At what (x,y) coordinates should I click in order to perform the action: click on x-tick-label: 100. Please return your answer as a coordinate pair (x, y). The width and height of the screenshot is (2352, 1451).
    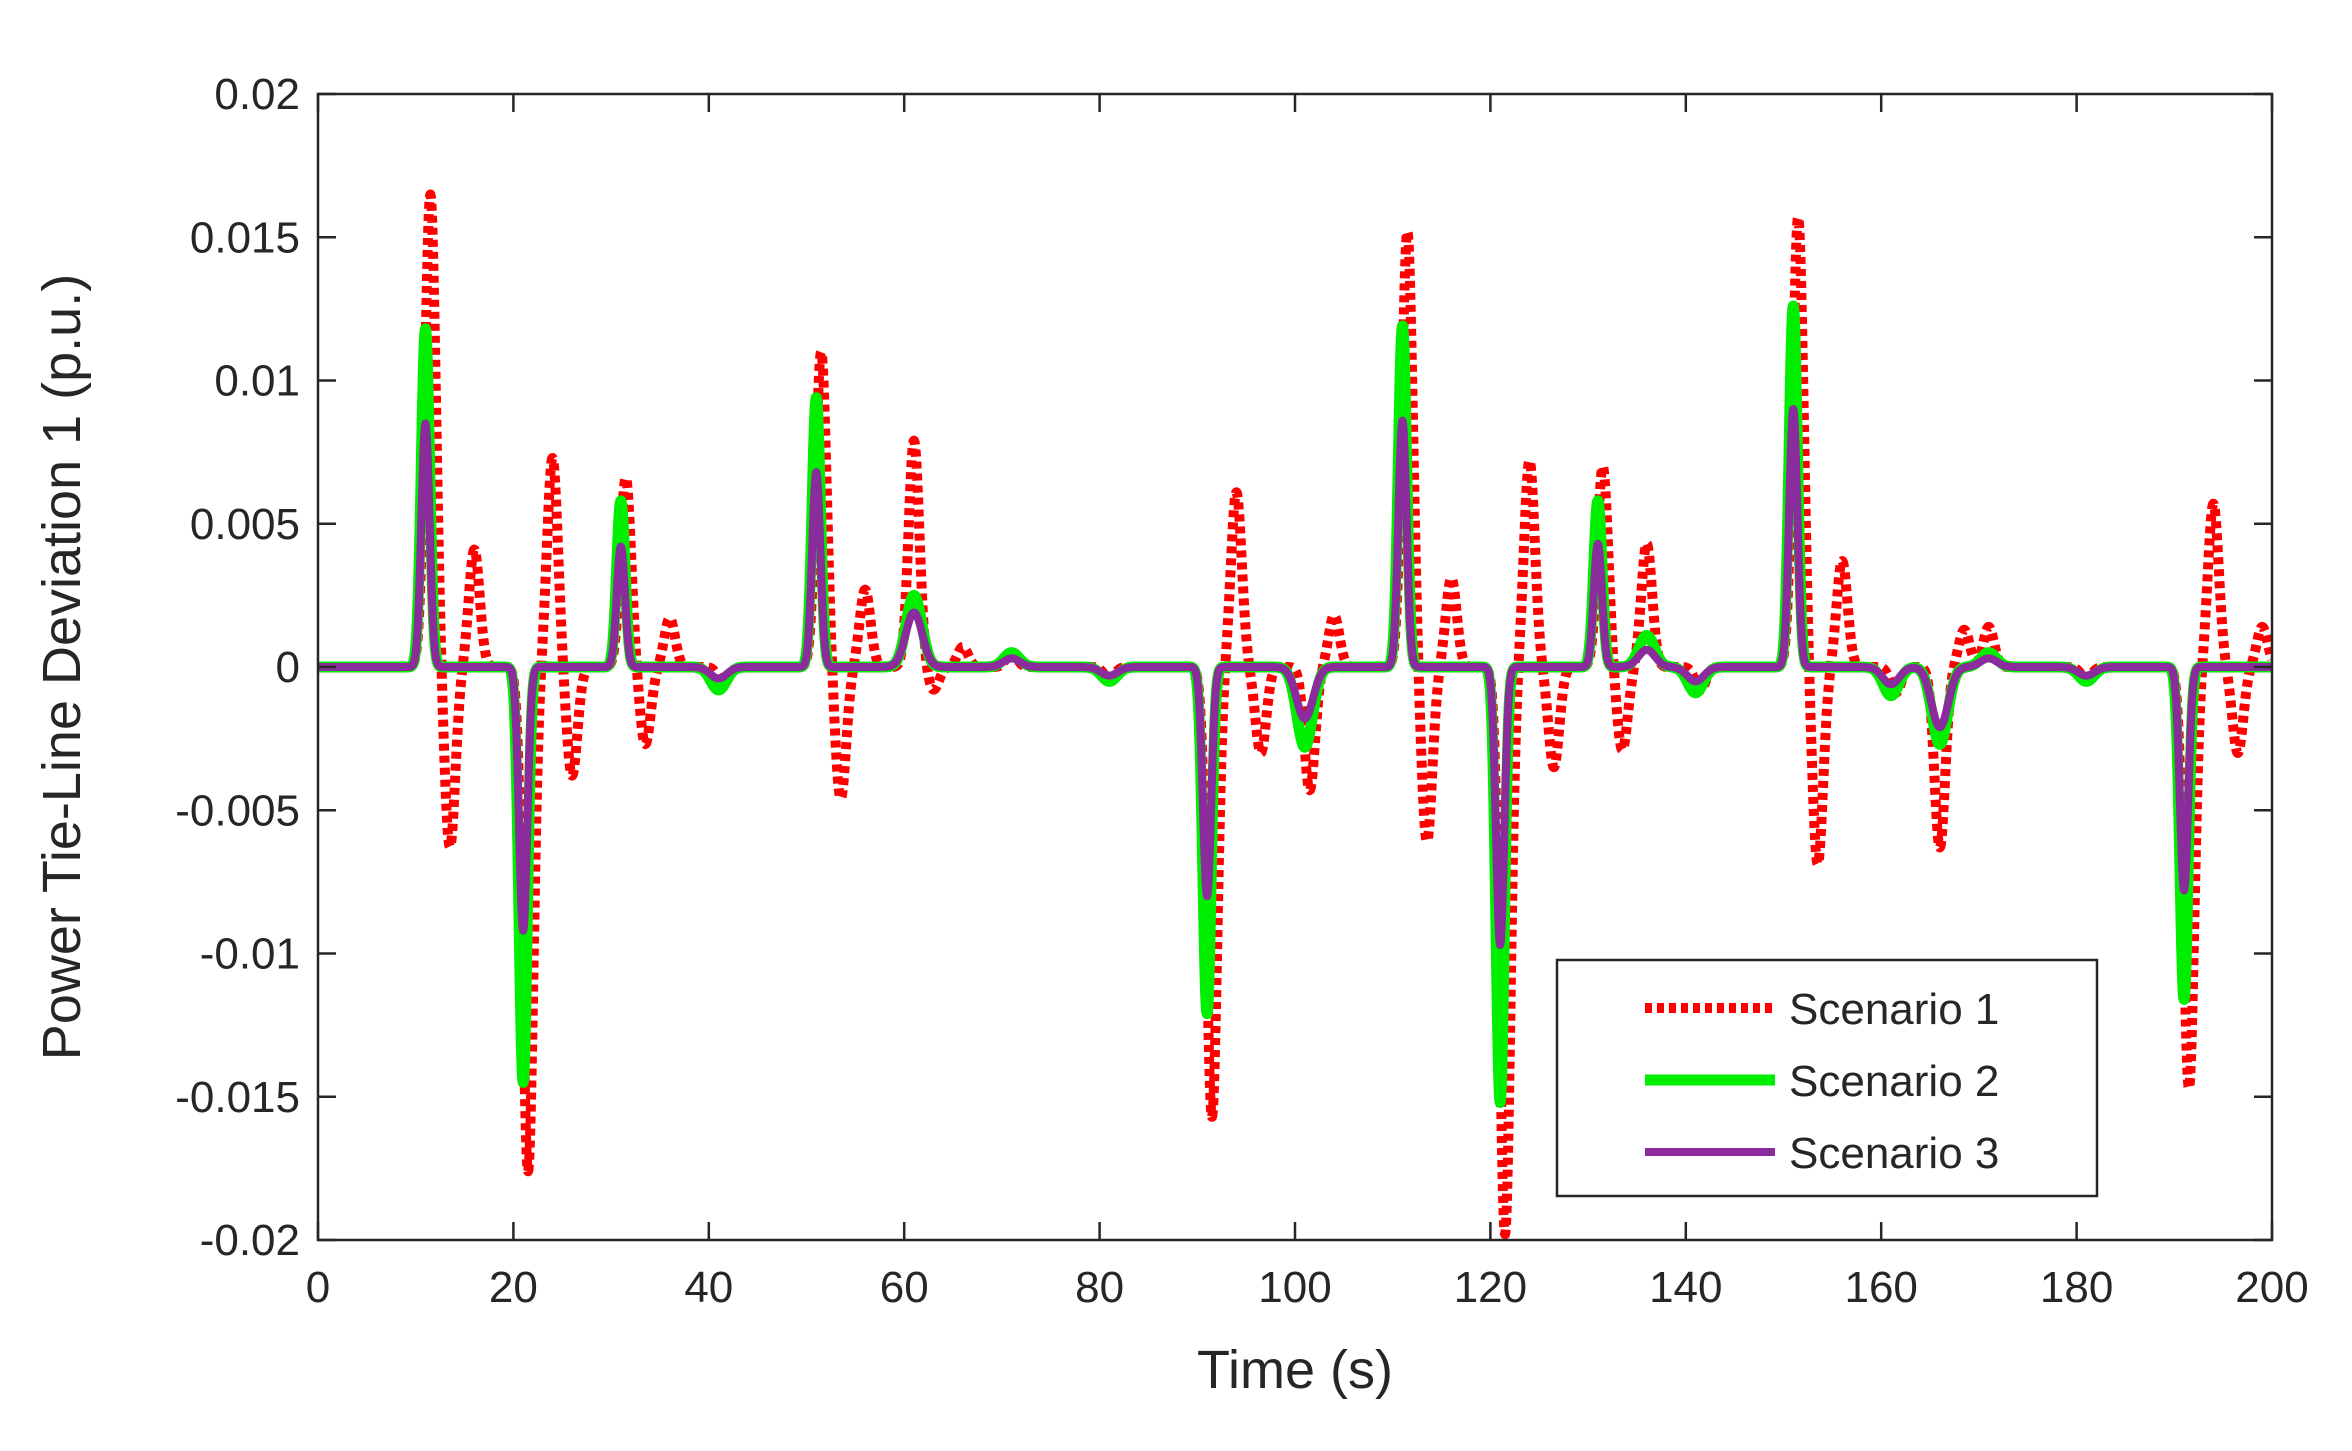
    Looking at the image, I should click on (1294, 1287).